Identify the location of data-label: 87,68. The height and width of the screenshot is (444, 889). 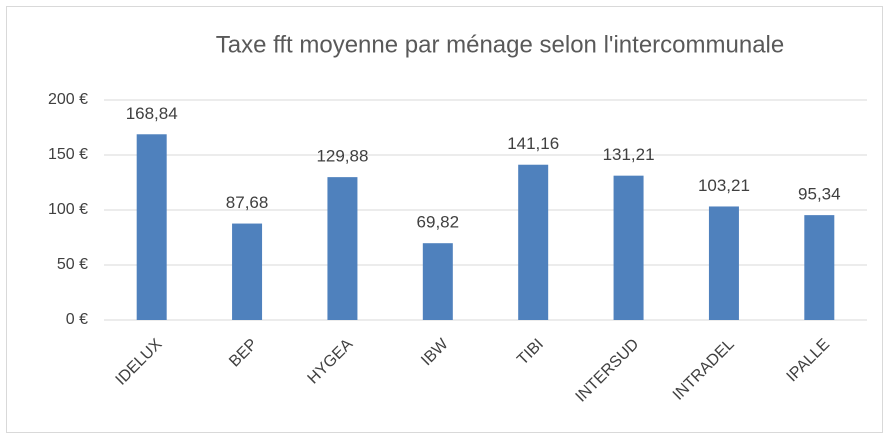
(247, 202).